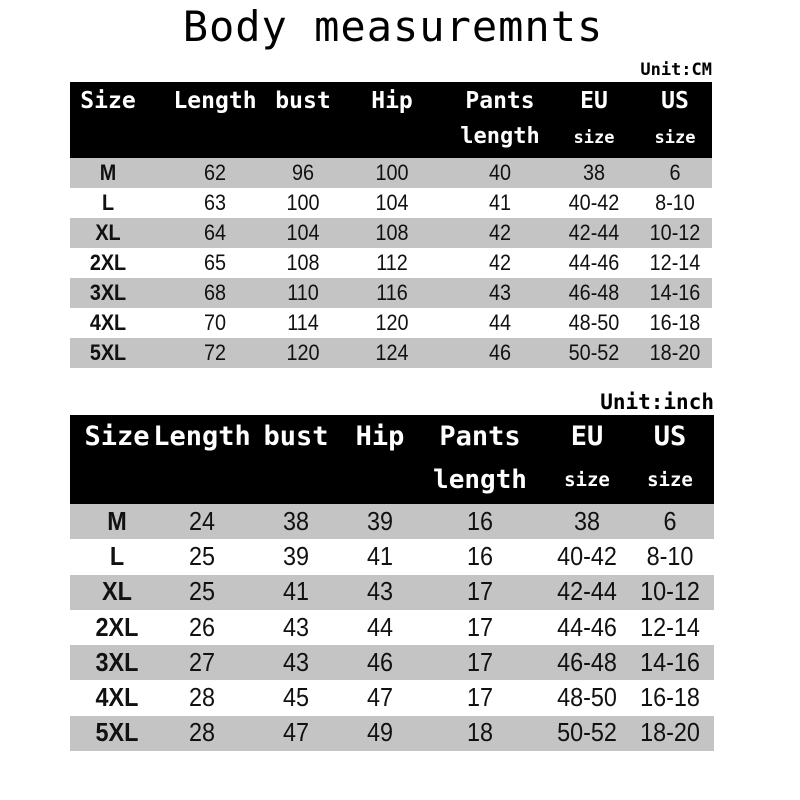 The image size is (800, 800). Describe the element at coordinates (202, 661) in the screenshot. I see `value-cell: 27` at that location.